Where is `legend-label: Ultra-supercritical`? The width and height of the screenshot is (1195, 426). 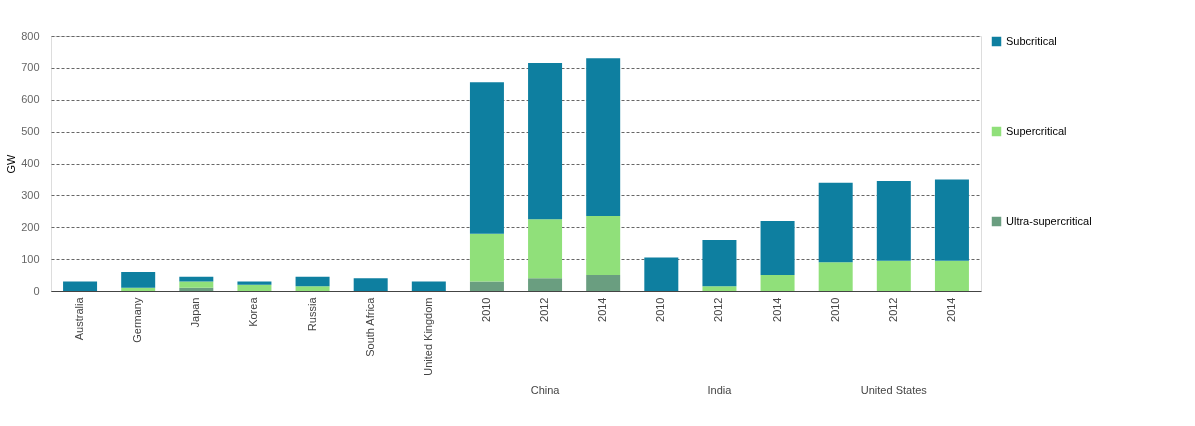 legend-label: Ultra-supercritical is located at coordinates (1049, 220).